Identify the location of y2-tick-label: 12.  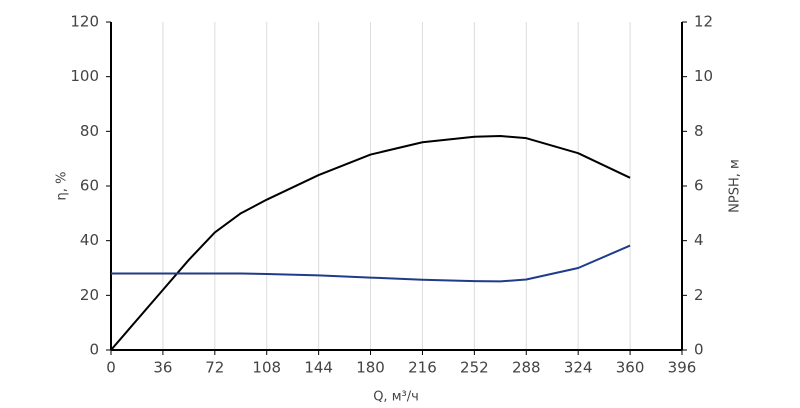
(703, 22).